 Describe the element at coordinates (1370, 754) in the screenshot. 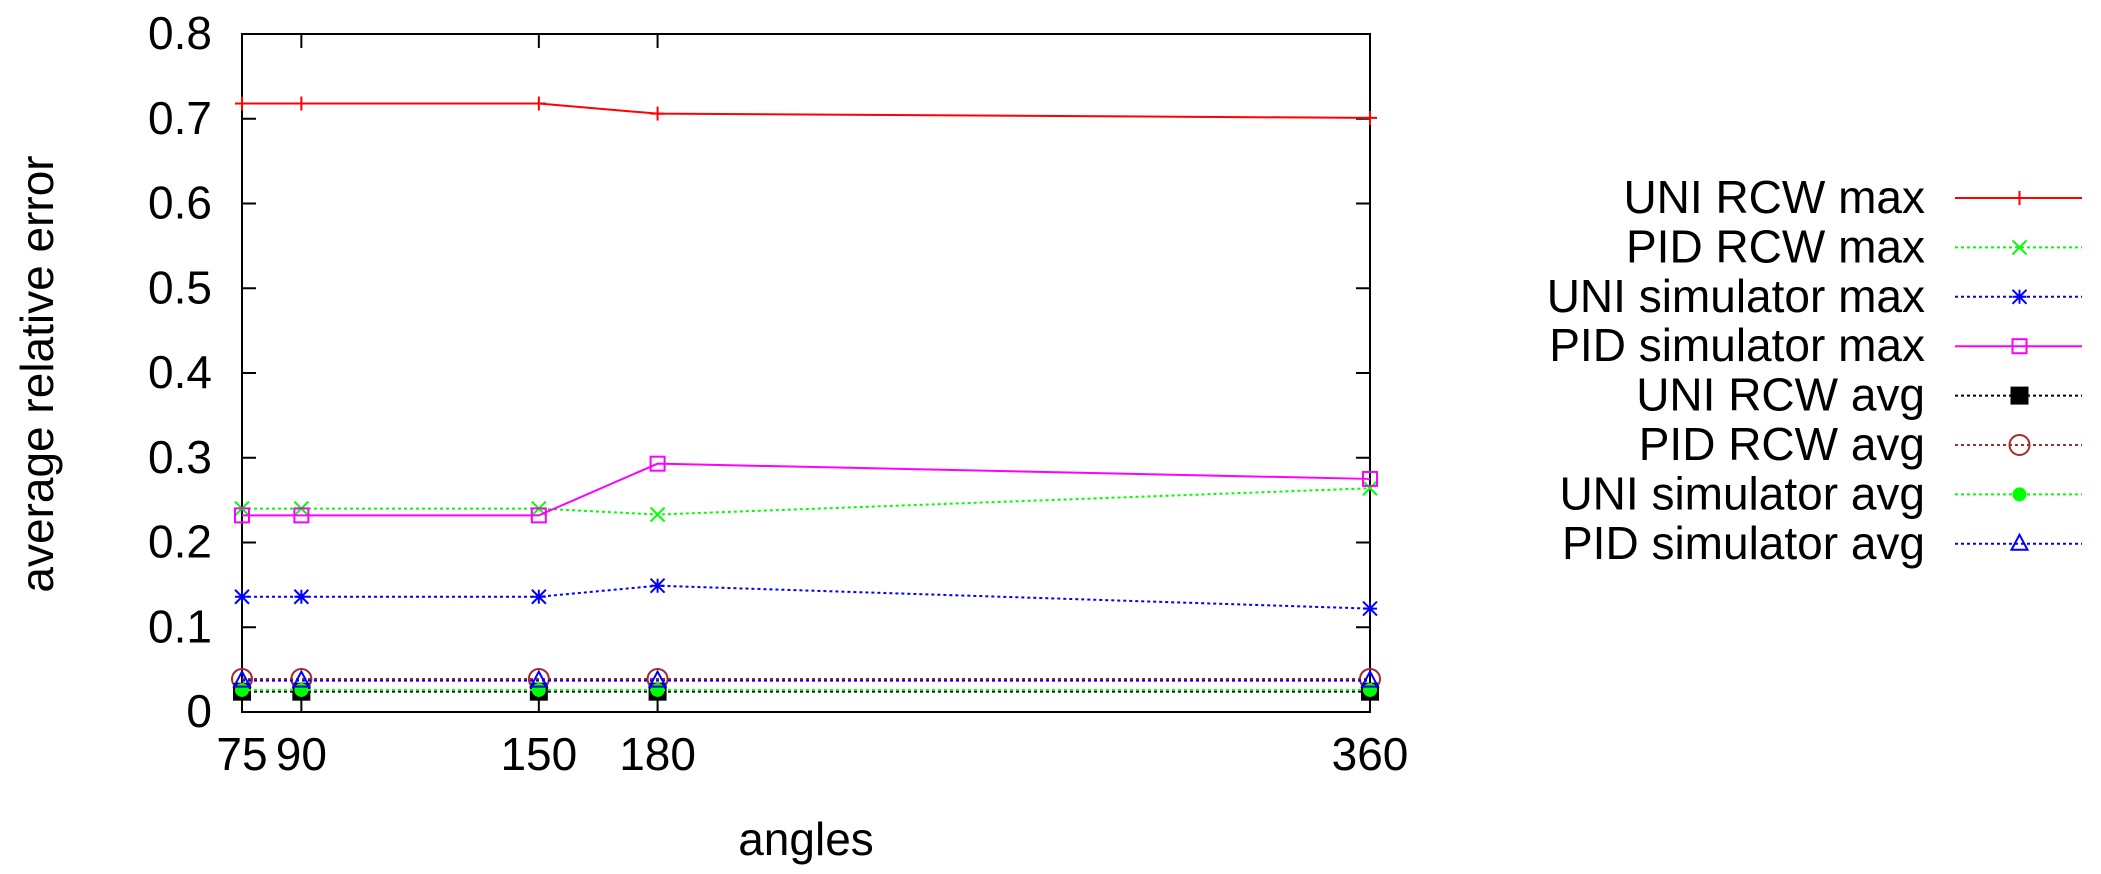

I see `x-tick-label: 360` at that location.